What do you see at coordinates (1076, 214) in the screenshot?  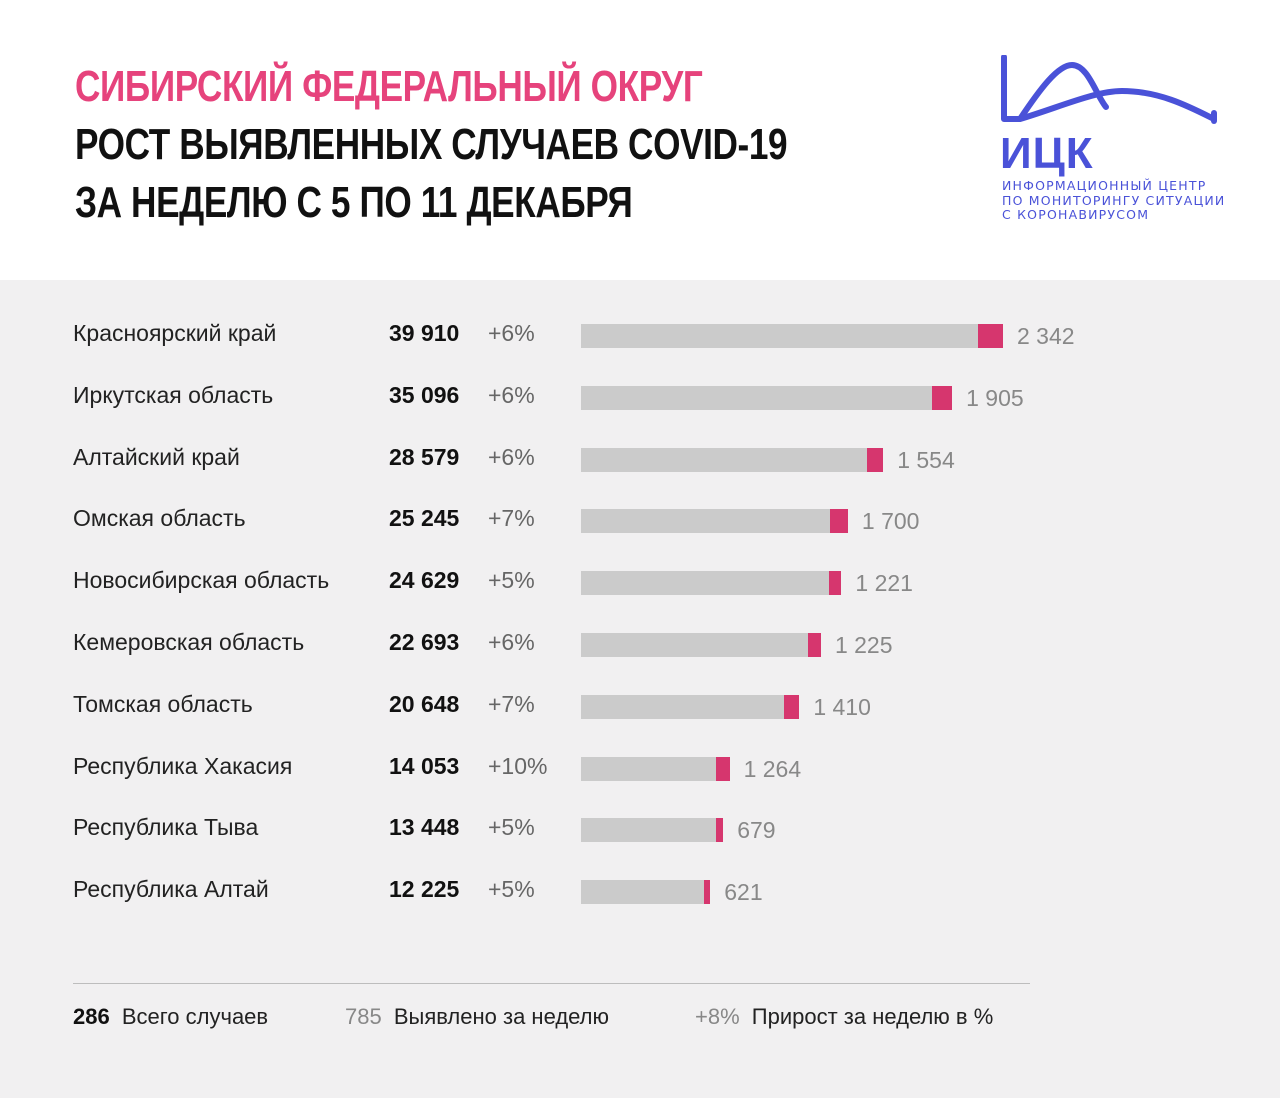 I see `logo-subtitle-line3: С КОРОНАВИРУСОМ` at bounding box center [1076, 214].